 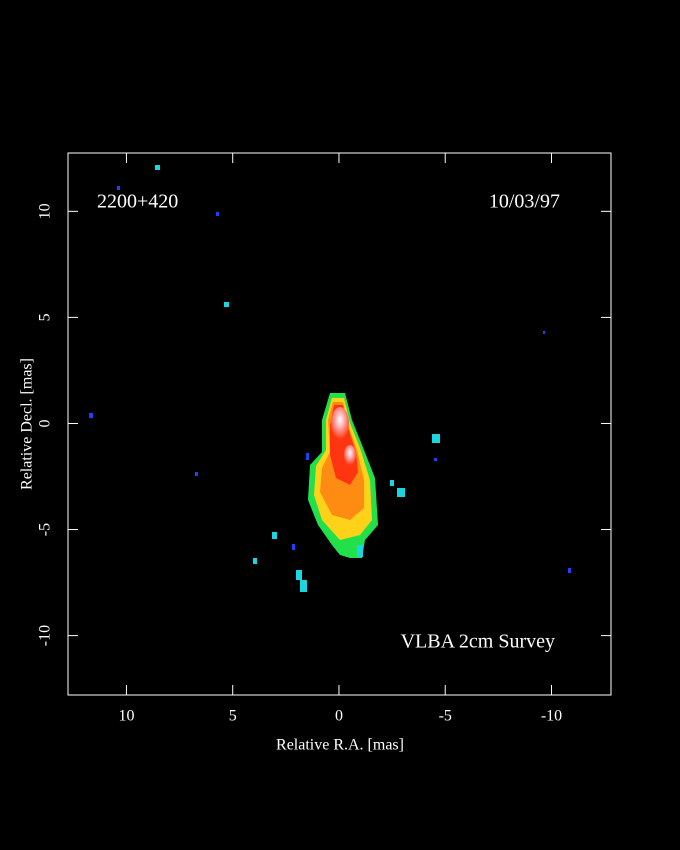 What do you see at coordinates (340, 745) in the screenshot?
I see `x-axis-label: Relative R.A. [mas]` at bounding box center [340, 745].